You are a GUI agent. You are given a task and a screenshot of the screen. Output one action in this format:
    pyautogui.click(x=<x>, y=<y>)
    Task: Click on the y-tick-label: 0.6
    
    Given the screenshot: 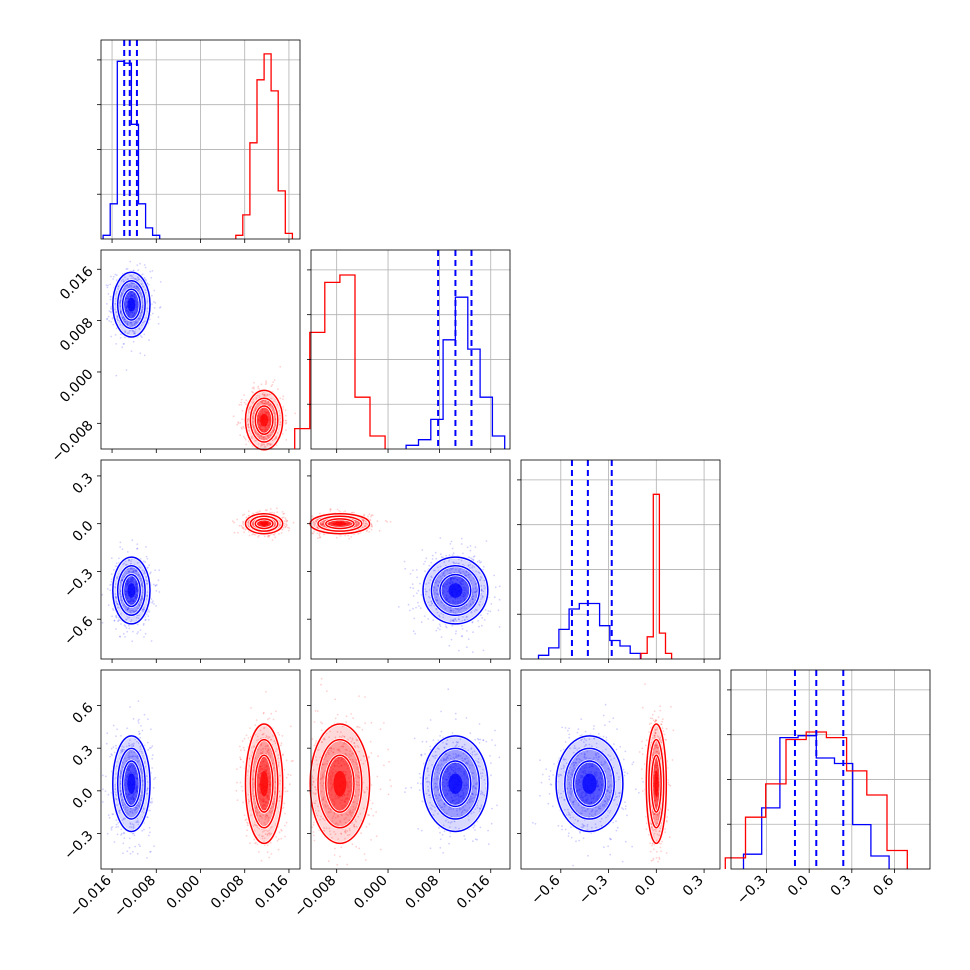 What is the action you would take?
    pyautogui.click(x=83, y=713)
    